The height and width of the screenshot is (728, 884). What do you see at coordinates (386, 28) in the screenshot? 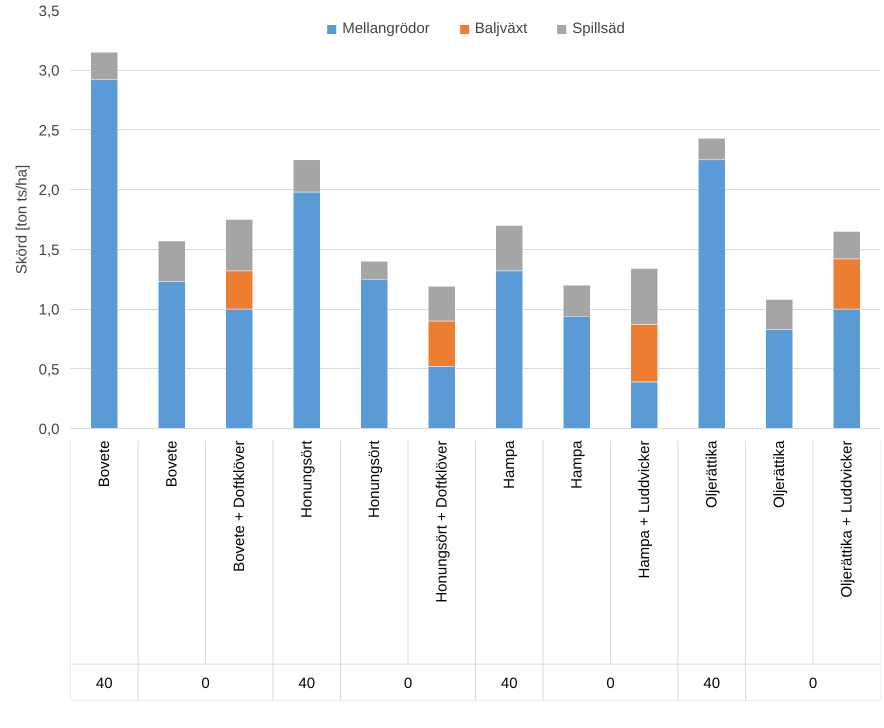
I see `legend-label: Mellangrödor` at bounding box center [386, 28].